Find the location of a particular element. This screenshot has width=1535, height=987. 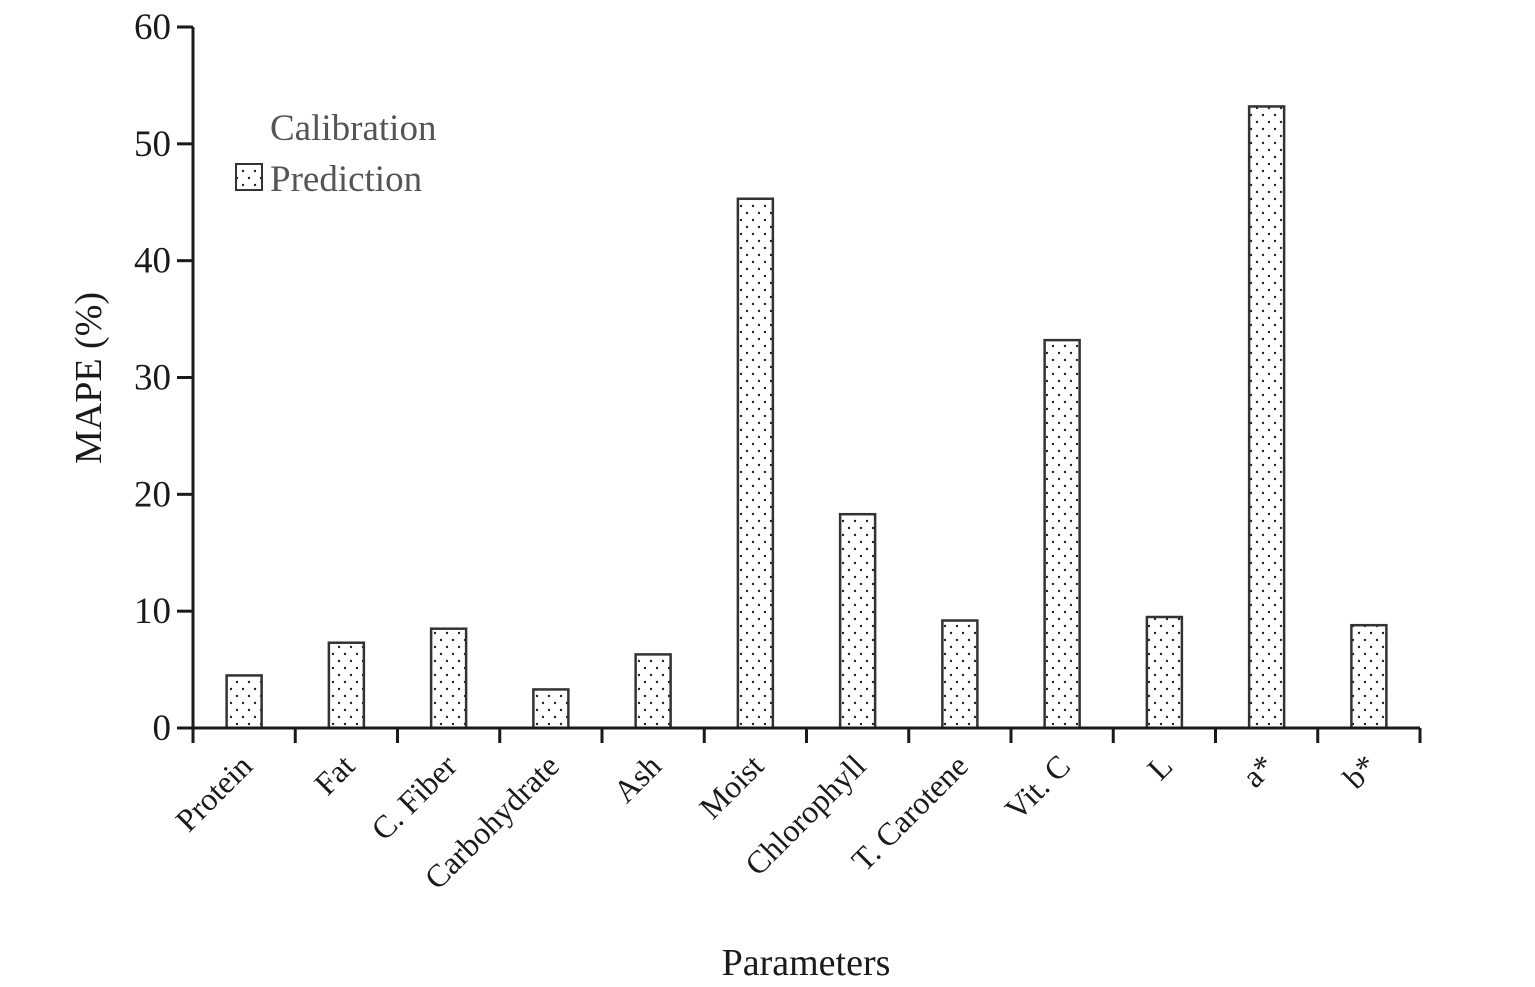

x-tick-label: Fat is located at coordinates (334, 774).